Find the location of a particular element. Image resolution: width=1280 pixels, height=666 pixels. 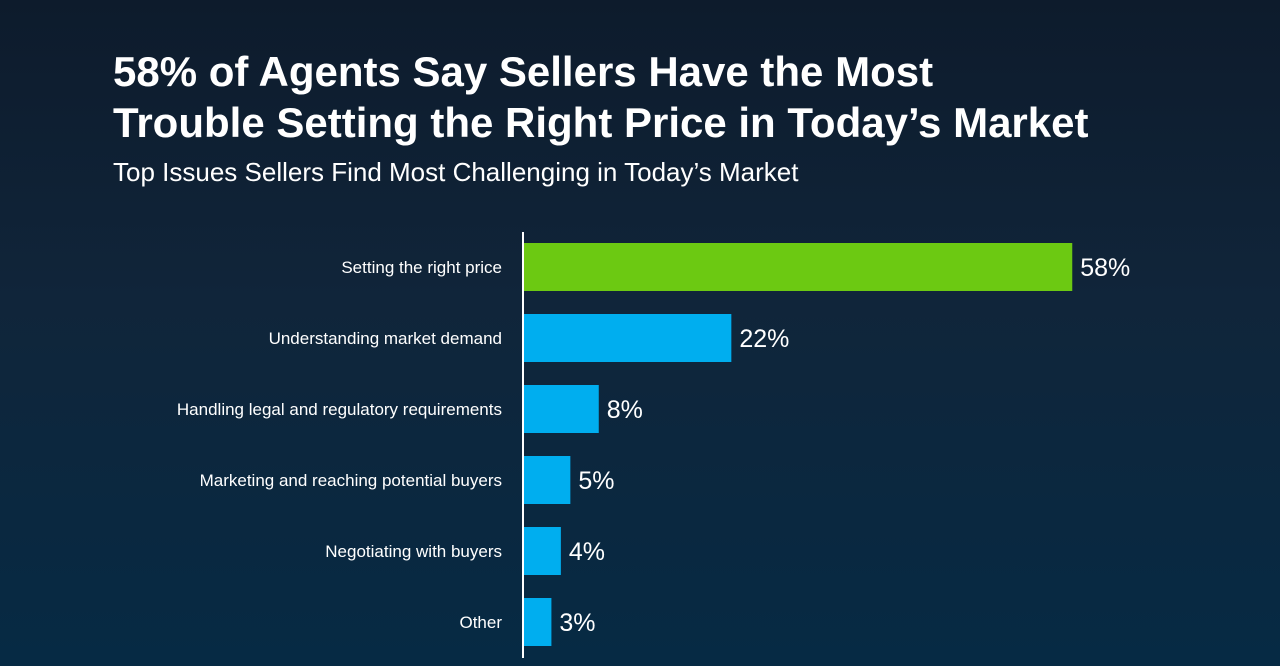

value-label: 3% is located at coordinates (577, 623).